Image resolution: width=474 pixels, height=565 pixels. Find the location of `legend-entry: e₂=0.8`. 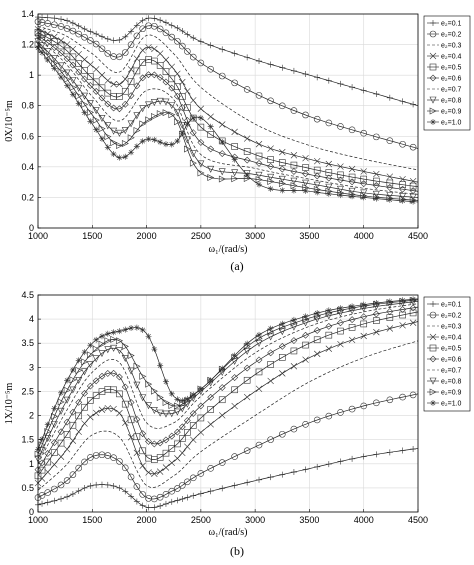

legend-entry: e₂=0.8 is located at coordinates (444, 381).